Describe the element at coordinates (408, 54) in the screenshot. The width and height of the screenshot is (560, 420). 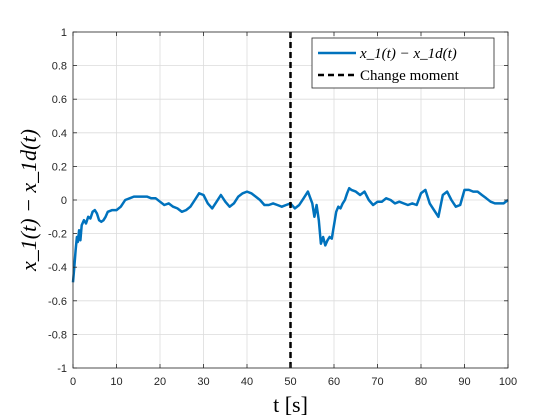
I see `legend-entry-series: x_1(t) − x_1d(t)` at that location.